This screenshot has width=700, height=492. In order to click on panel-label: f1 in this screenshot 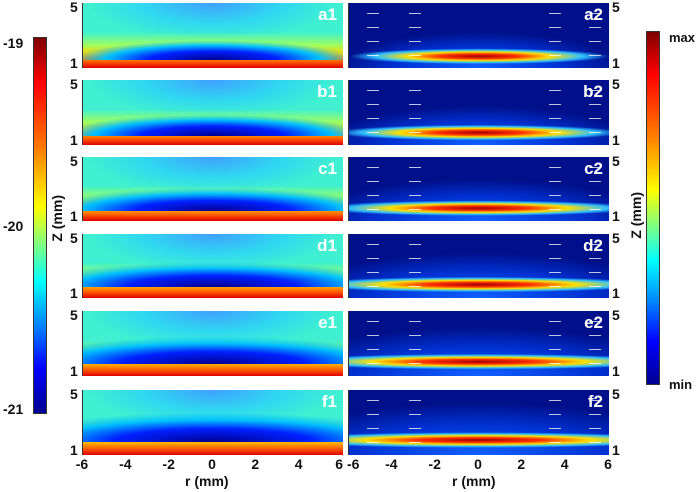, I will do `click(329, 401)`.